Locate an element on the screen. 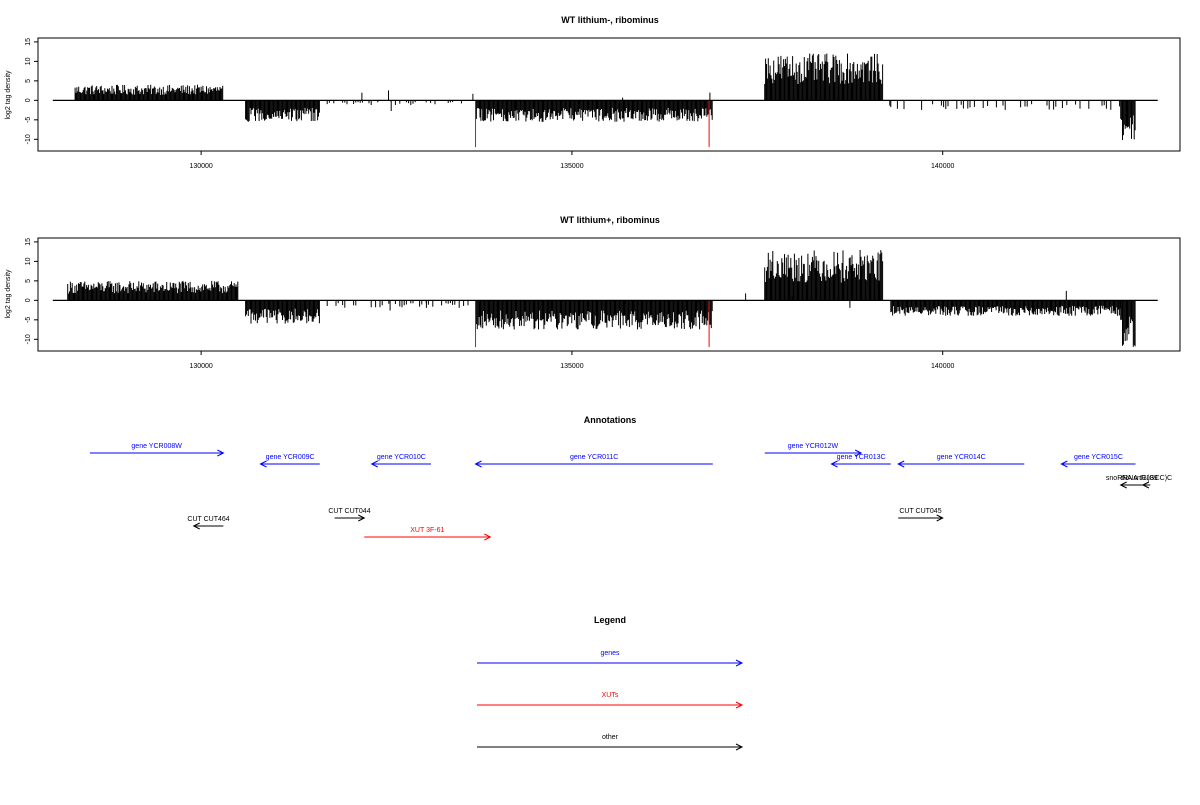  feature-label: tRNA tG(GCC)C is located at coordinates (1146, 478).